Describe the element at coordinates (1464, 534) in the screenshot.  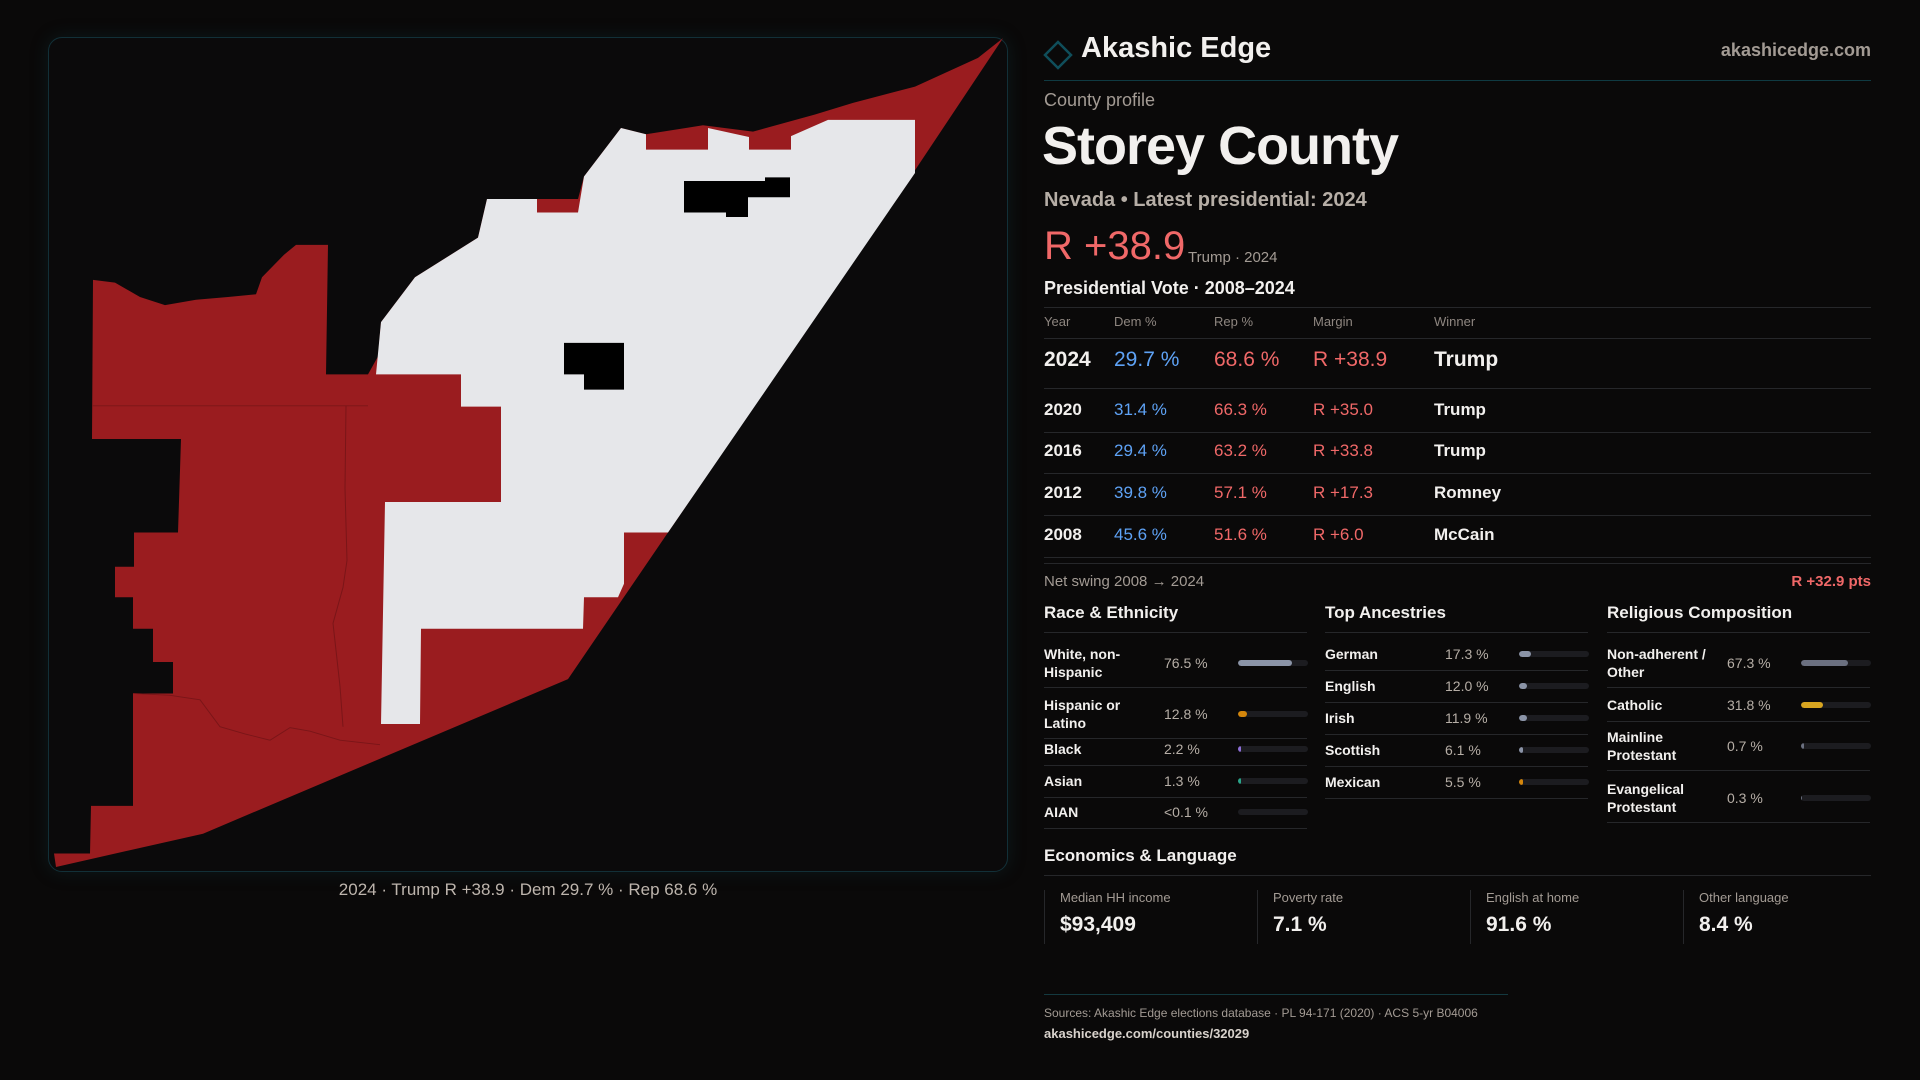
I see `vote-cell-winner: McCain` at that location.